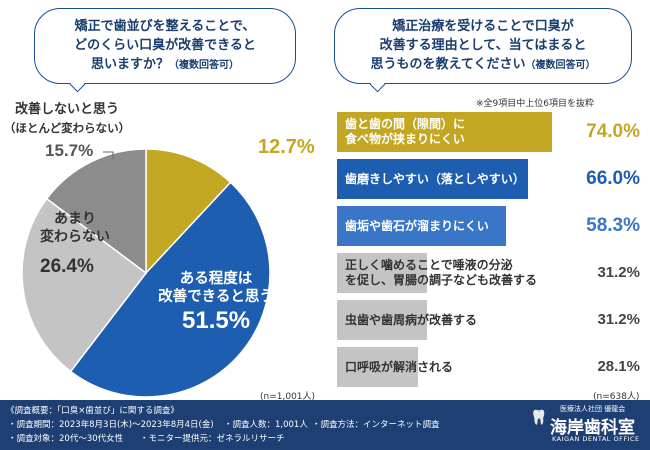 This screenshot has height=450, width=650. Describe the element at coordinates (84, 285) in the screenshot. I see `pie-slice-little` at that location.